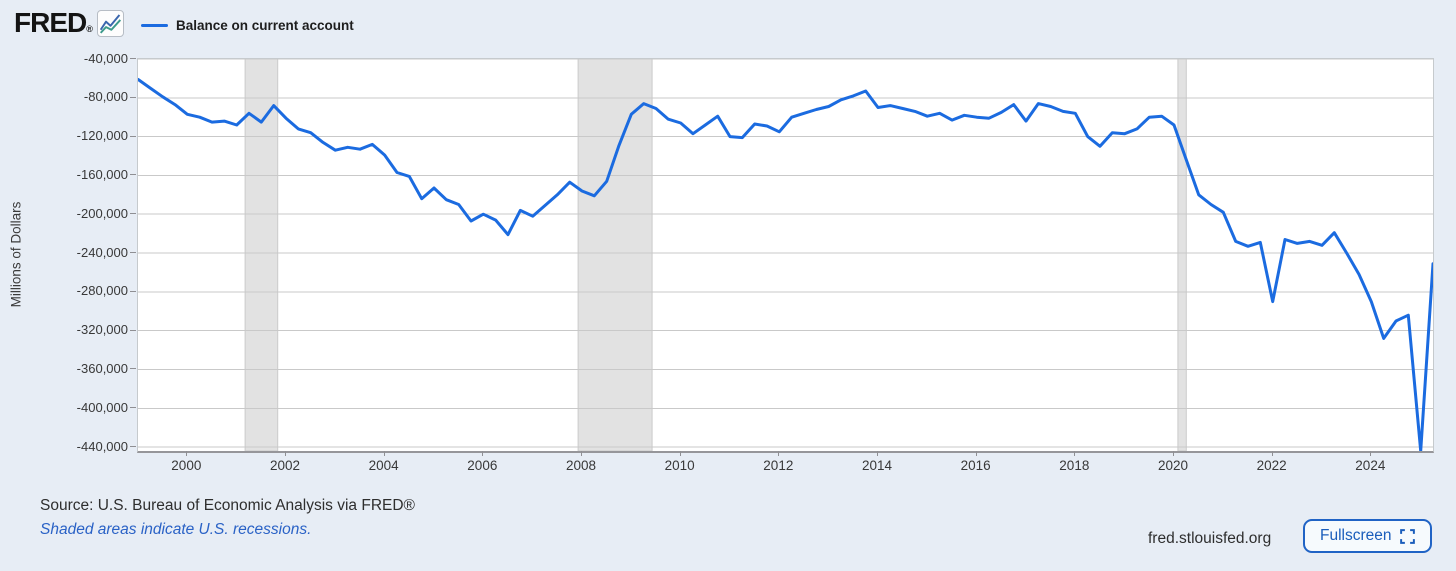  What do you see at coordinates (1356, 535) in the screenshot?
I see `fullscreen-button-label: Fullscreen` at bounding box center [1356, 535].